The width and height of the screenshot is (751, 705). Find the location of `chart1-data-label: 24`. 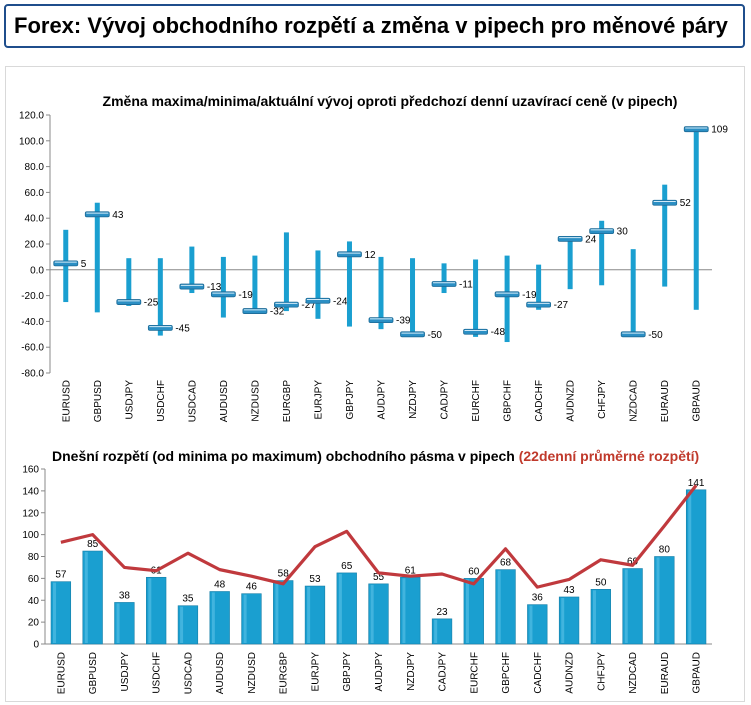

chart1-data-label: 24 is located at coordinates (591, 239).